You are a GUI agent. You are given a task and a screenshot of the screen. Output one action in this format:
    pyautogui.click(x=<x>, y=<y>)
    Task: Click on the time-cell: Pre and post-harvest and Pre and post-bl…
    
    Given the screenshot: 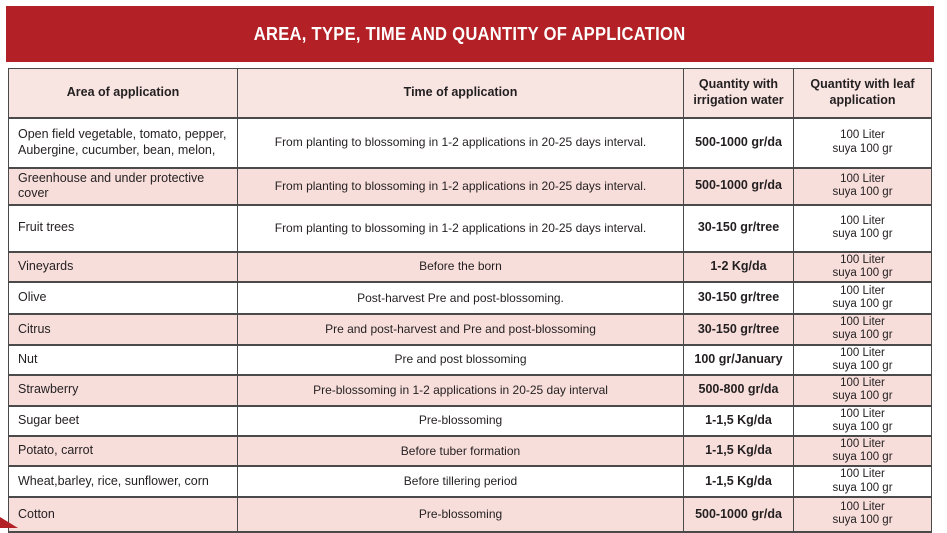 What is the action you would take?
    pyautogui.click(x=460, y=329)
    